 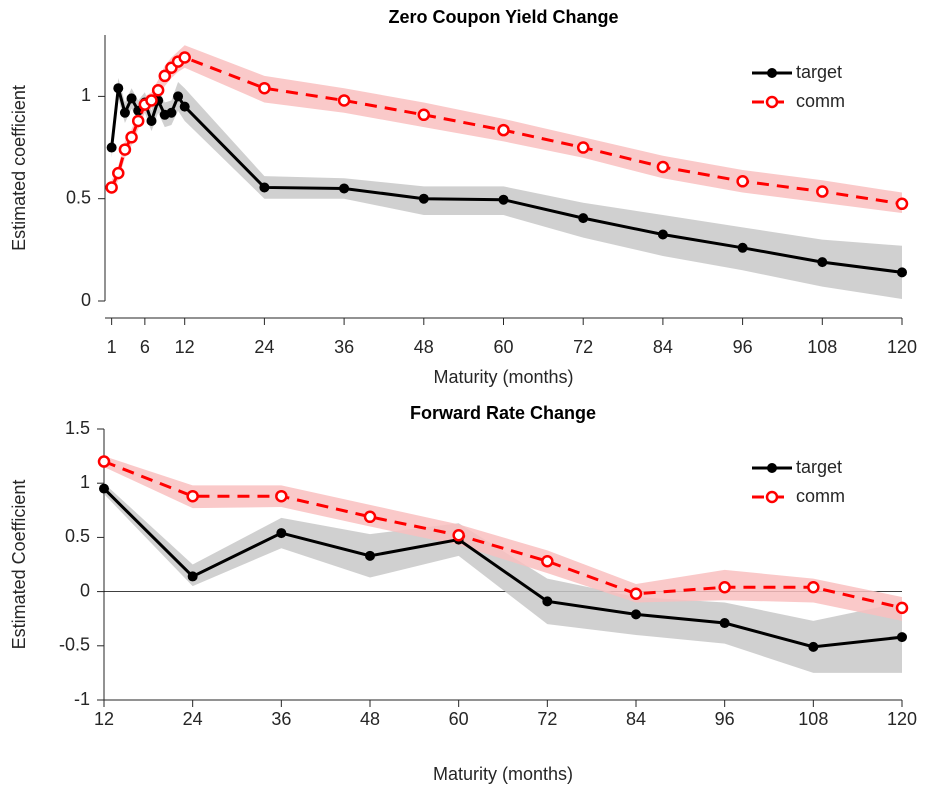 I want to click on chart-title: Forward Rate Change, so click(x=503, y=413).